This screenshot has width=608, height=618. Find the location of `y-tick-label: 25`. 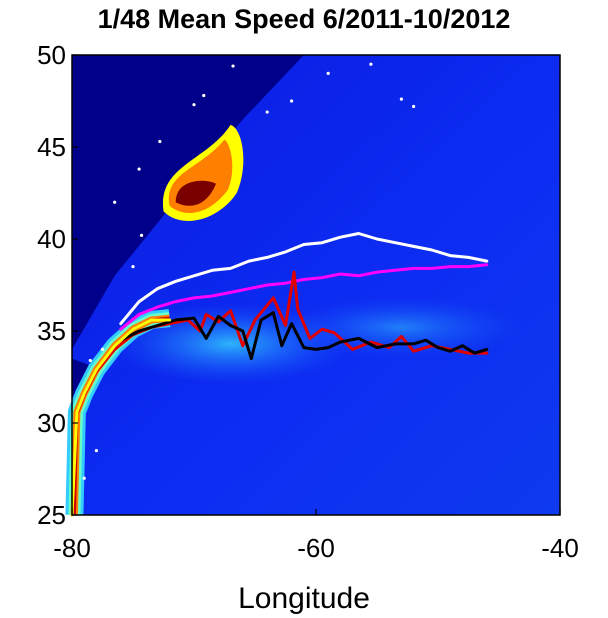

y-tick-label: 25 is located at coordinates (51, 515).